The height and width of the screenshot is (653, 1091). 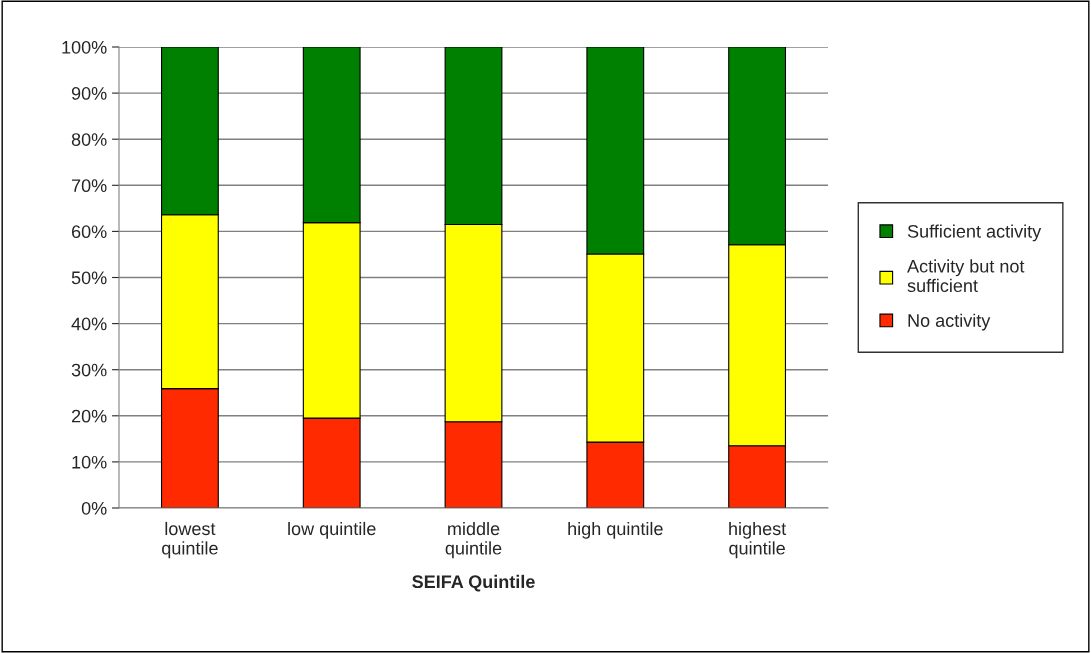 What do you see at coordinates (89, 232) in the screenshot?
I see `y-tick-label: 60%` at bounding box center [89, 232].